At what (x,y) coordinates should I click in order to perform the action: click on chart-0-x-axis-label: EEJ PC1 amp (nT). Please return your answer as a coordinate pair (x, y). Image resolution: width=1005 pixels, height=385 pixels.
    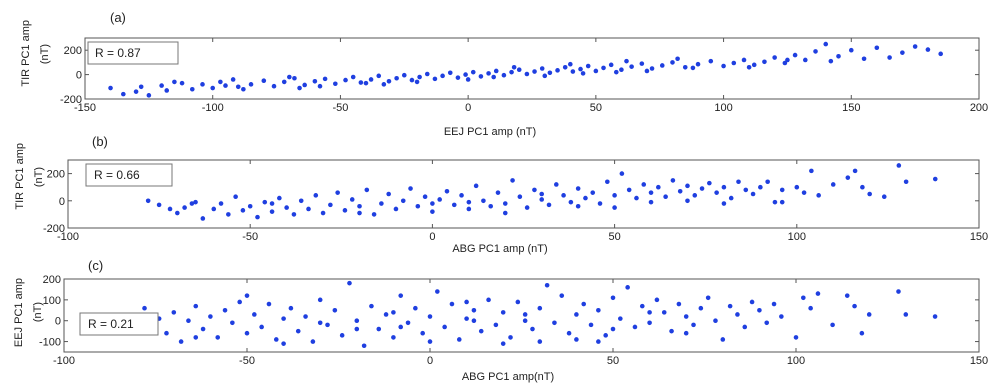
    Looking at the image, I should click on (490, 132).